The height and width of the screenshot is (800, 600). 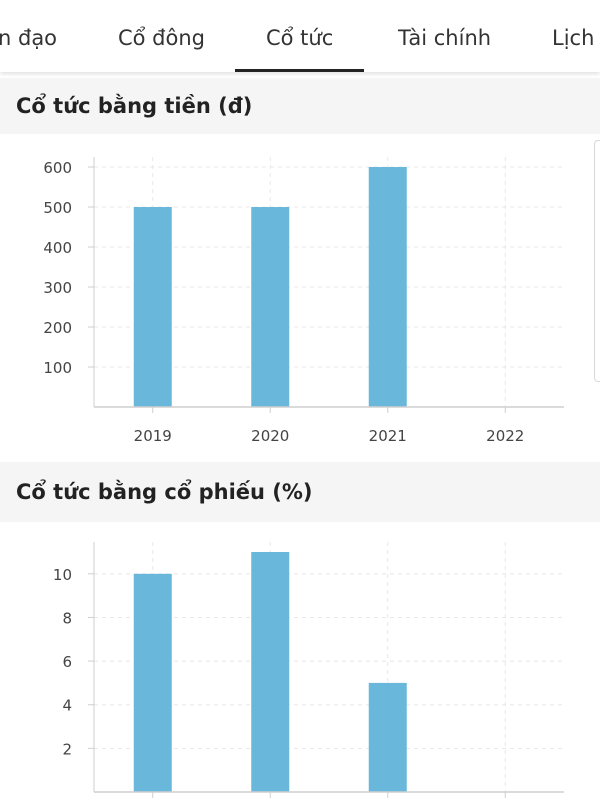 I want to click on y-tick-label: 100, so click(x=57, y=368).